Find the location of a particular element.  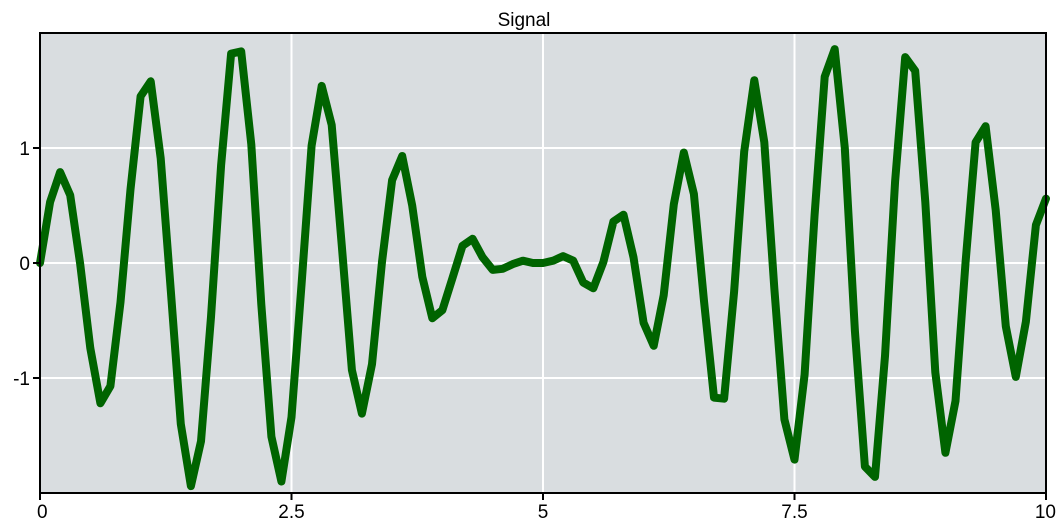

x-tick-label: 7.5 is located at coordinates (794, 512).